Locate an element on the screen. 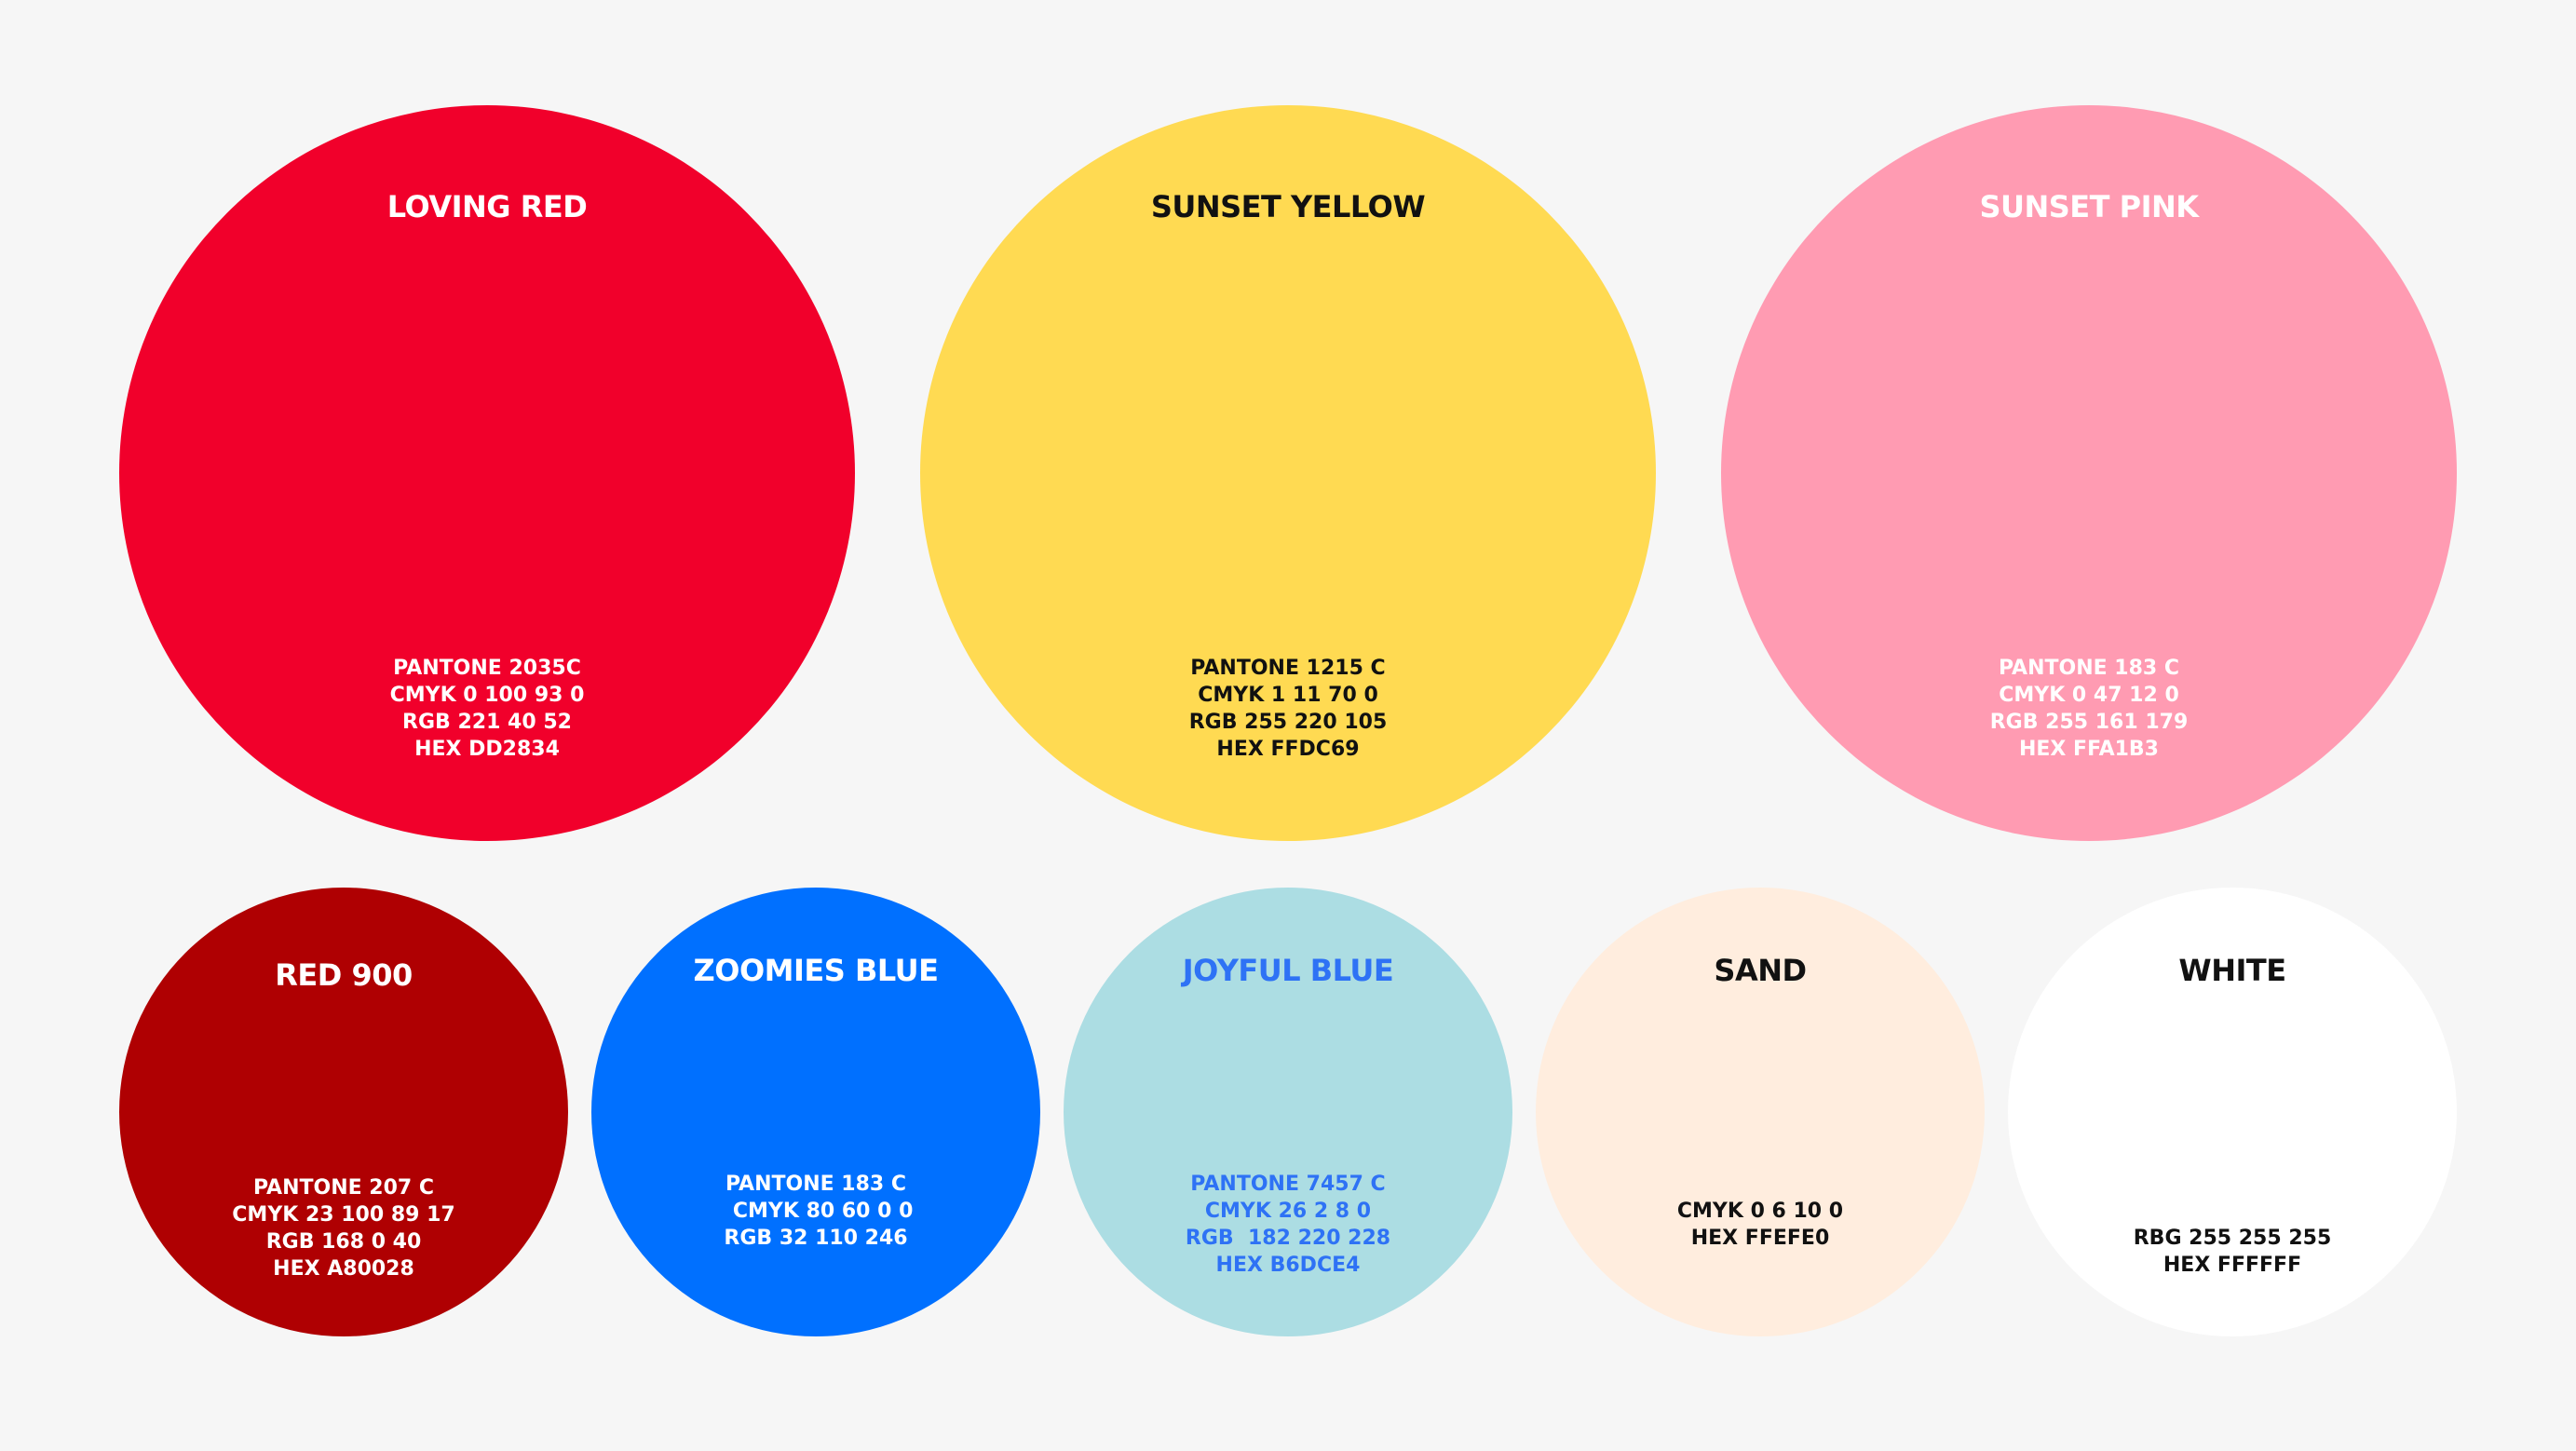 The width and height of the screenshot is (2576, 1451). swatch-specs: CMYK 0 6 10 0 HEX FFEFE0 is located at coordinates (1760, 1225).